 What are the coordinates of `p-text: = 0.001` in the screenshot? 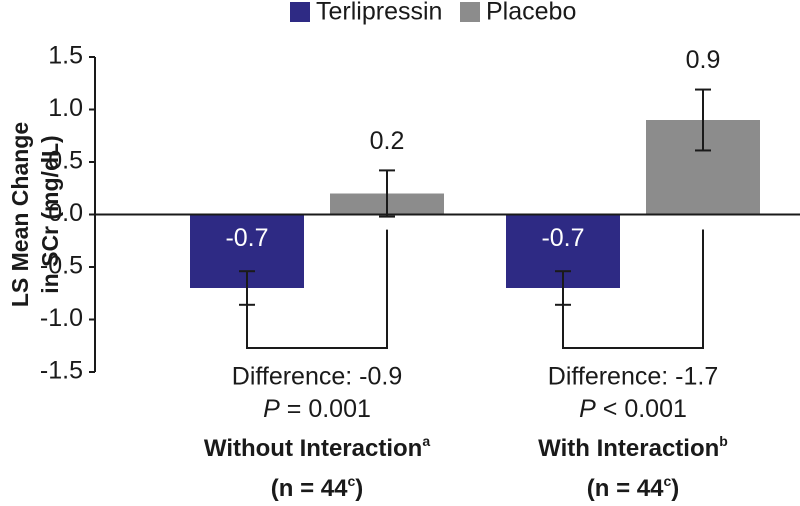 It's located at (329, 409).